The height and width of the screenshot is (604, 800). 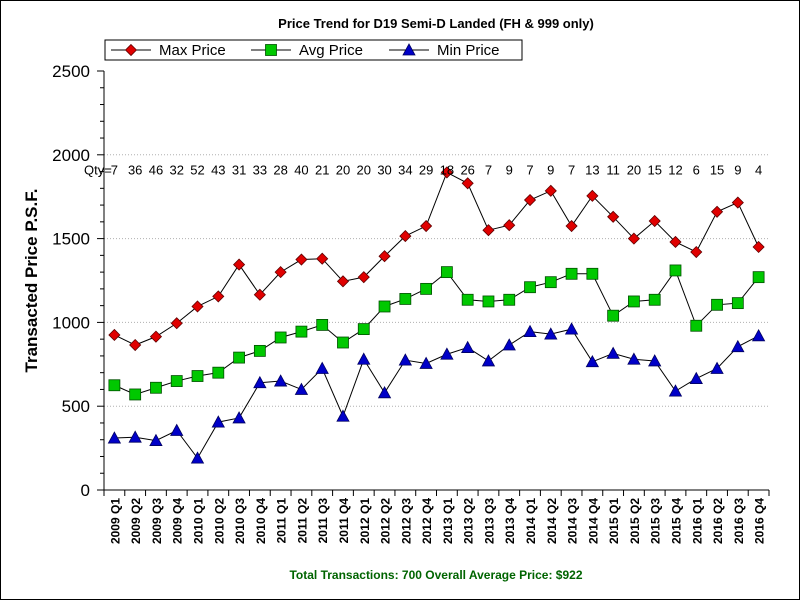 I want to click on x-tick-label: 2010 Q4, so click(x=261, y=521).